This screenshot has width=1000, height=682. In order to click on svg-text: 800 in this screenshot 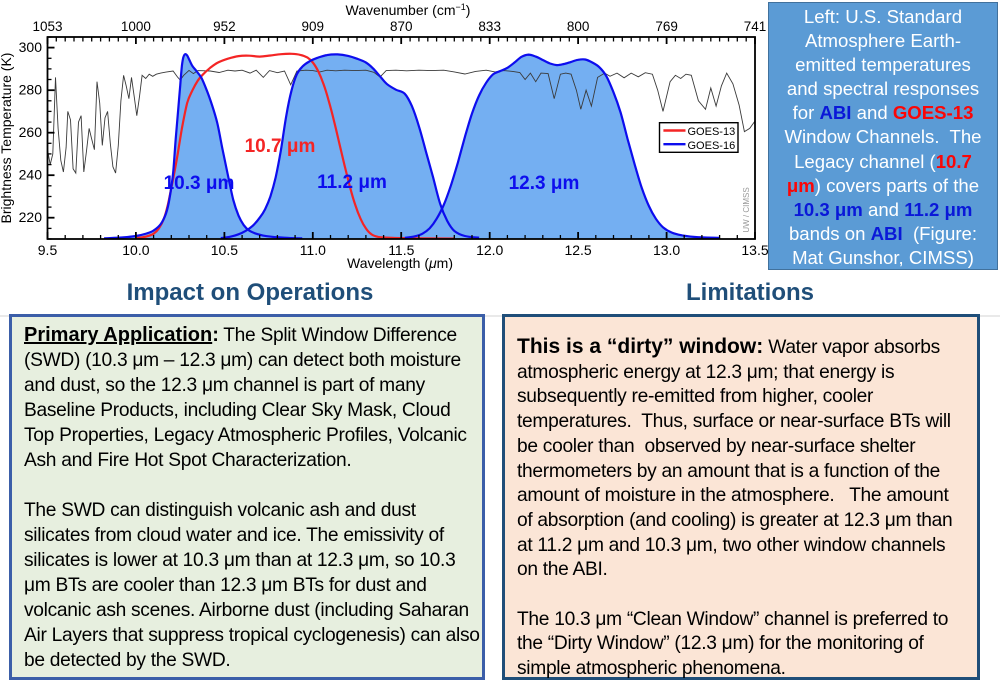, I will do `click(578, 26)`.